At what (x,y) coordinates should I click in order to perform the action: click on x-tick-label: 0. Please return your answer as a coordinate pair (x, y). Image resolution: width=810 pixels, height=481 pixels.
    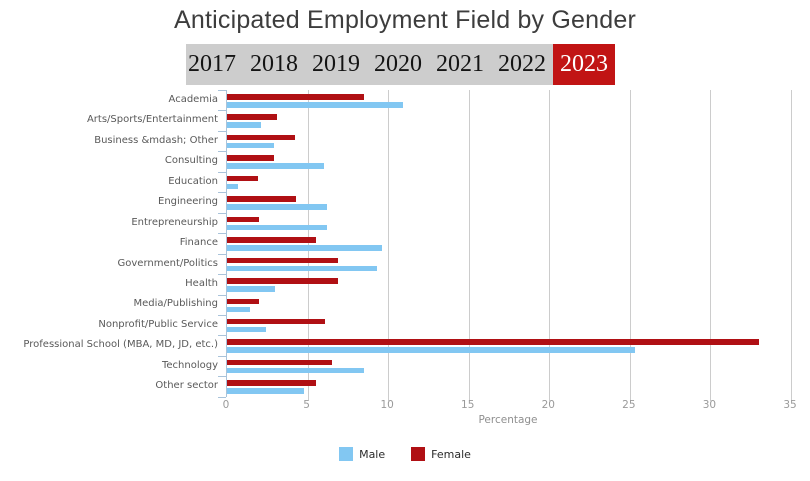
    Looking at the image, I should click on (226, 405).